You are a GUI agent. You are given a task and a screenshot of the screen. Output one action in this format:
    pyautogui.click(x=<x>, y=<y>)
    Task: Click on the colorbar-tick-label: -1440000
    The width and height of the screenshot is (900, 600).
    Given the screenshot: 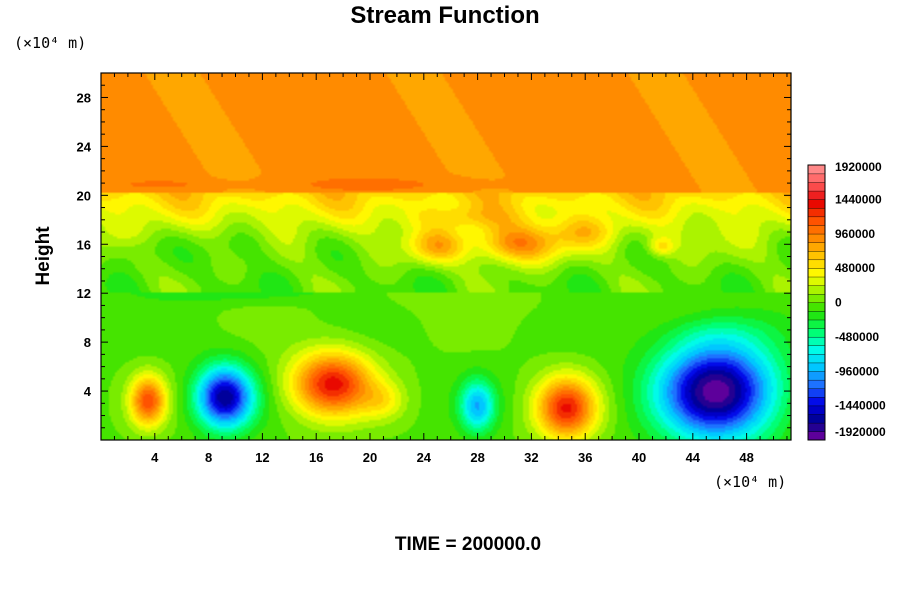 What is the action you would take?
    pyautogui.click(x=860, y=406)
    